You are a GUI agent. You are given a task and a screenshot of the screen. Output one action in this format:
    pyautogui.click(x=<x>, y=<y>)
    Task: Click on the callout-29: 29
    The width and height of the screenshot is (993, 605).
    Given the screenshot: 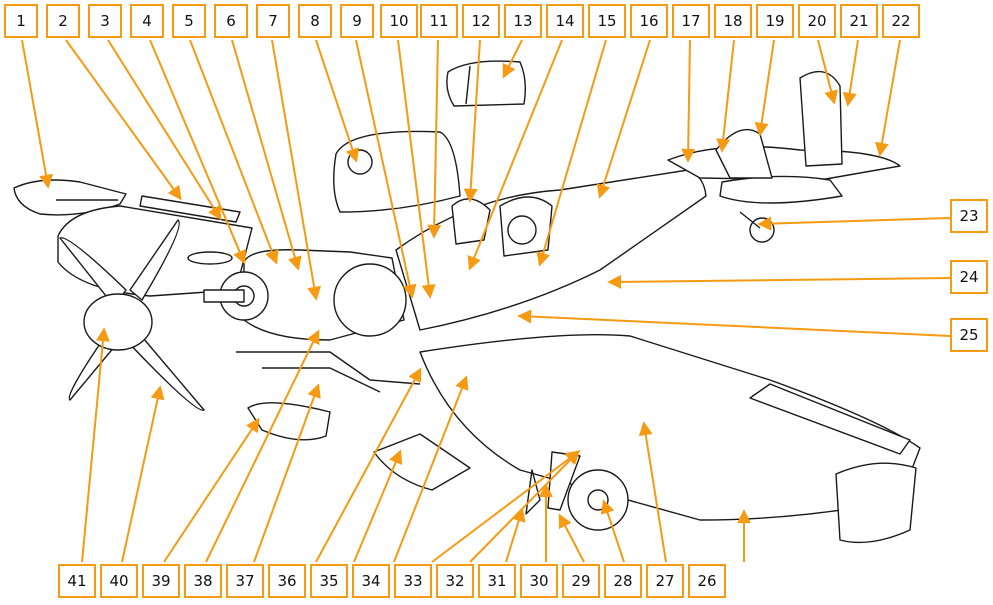 What is the action you would take?
    pyautogui.click(x=581, y=581)
    